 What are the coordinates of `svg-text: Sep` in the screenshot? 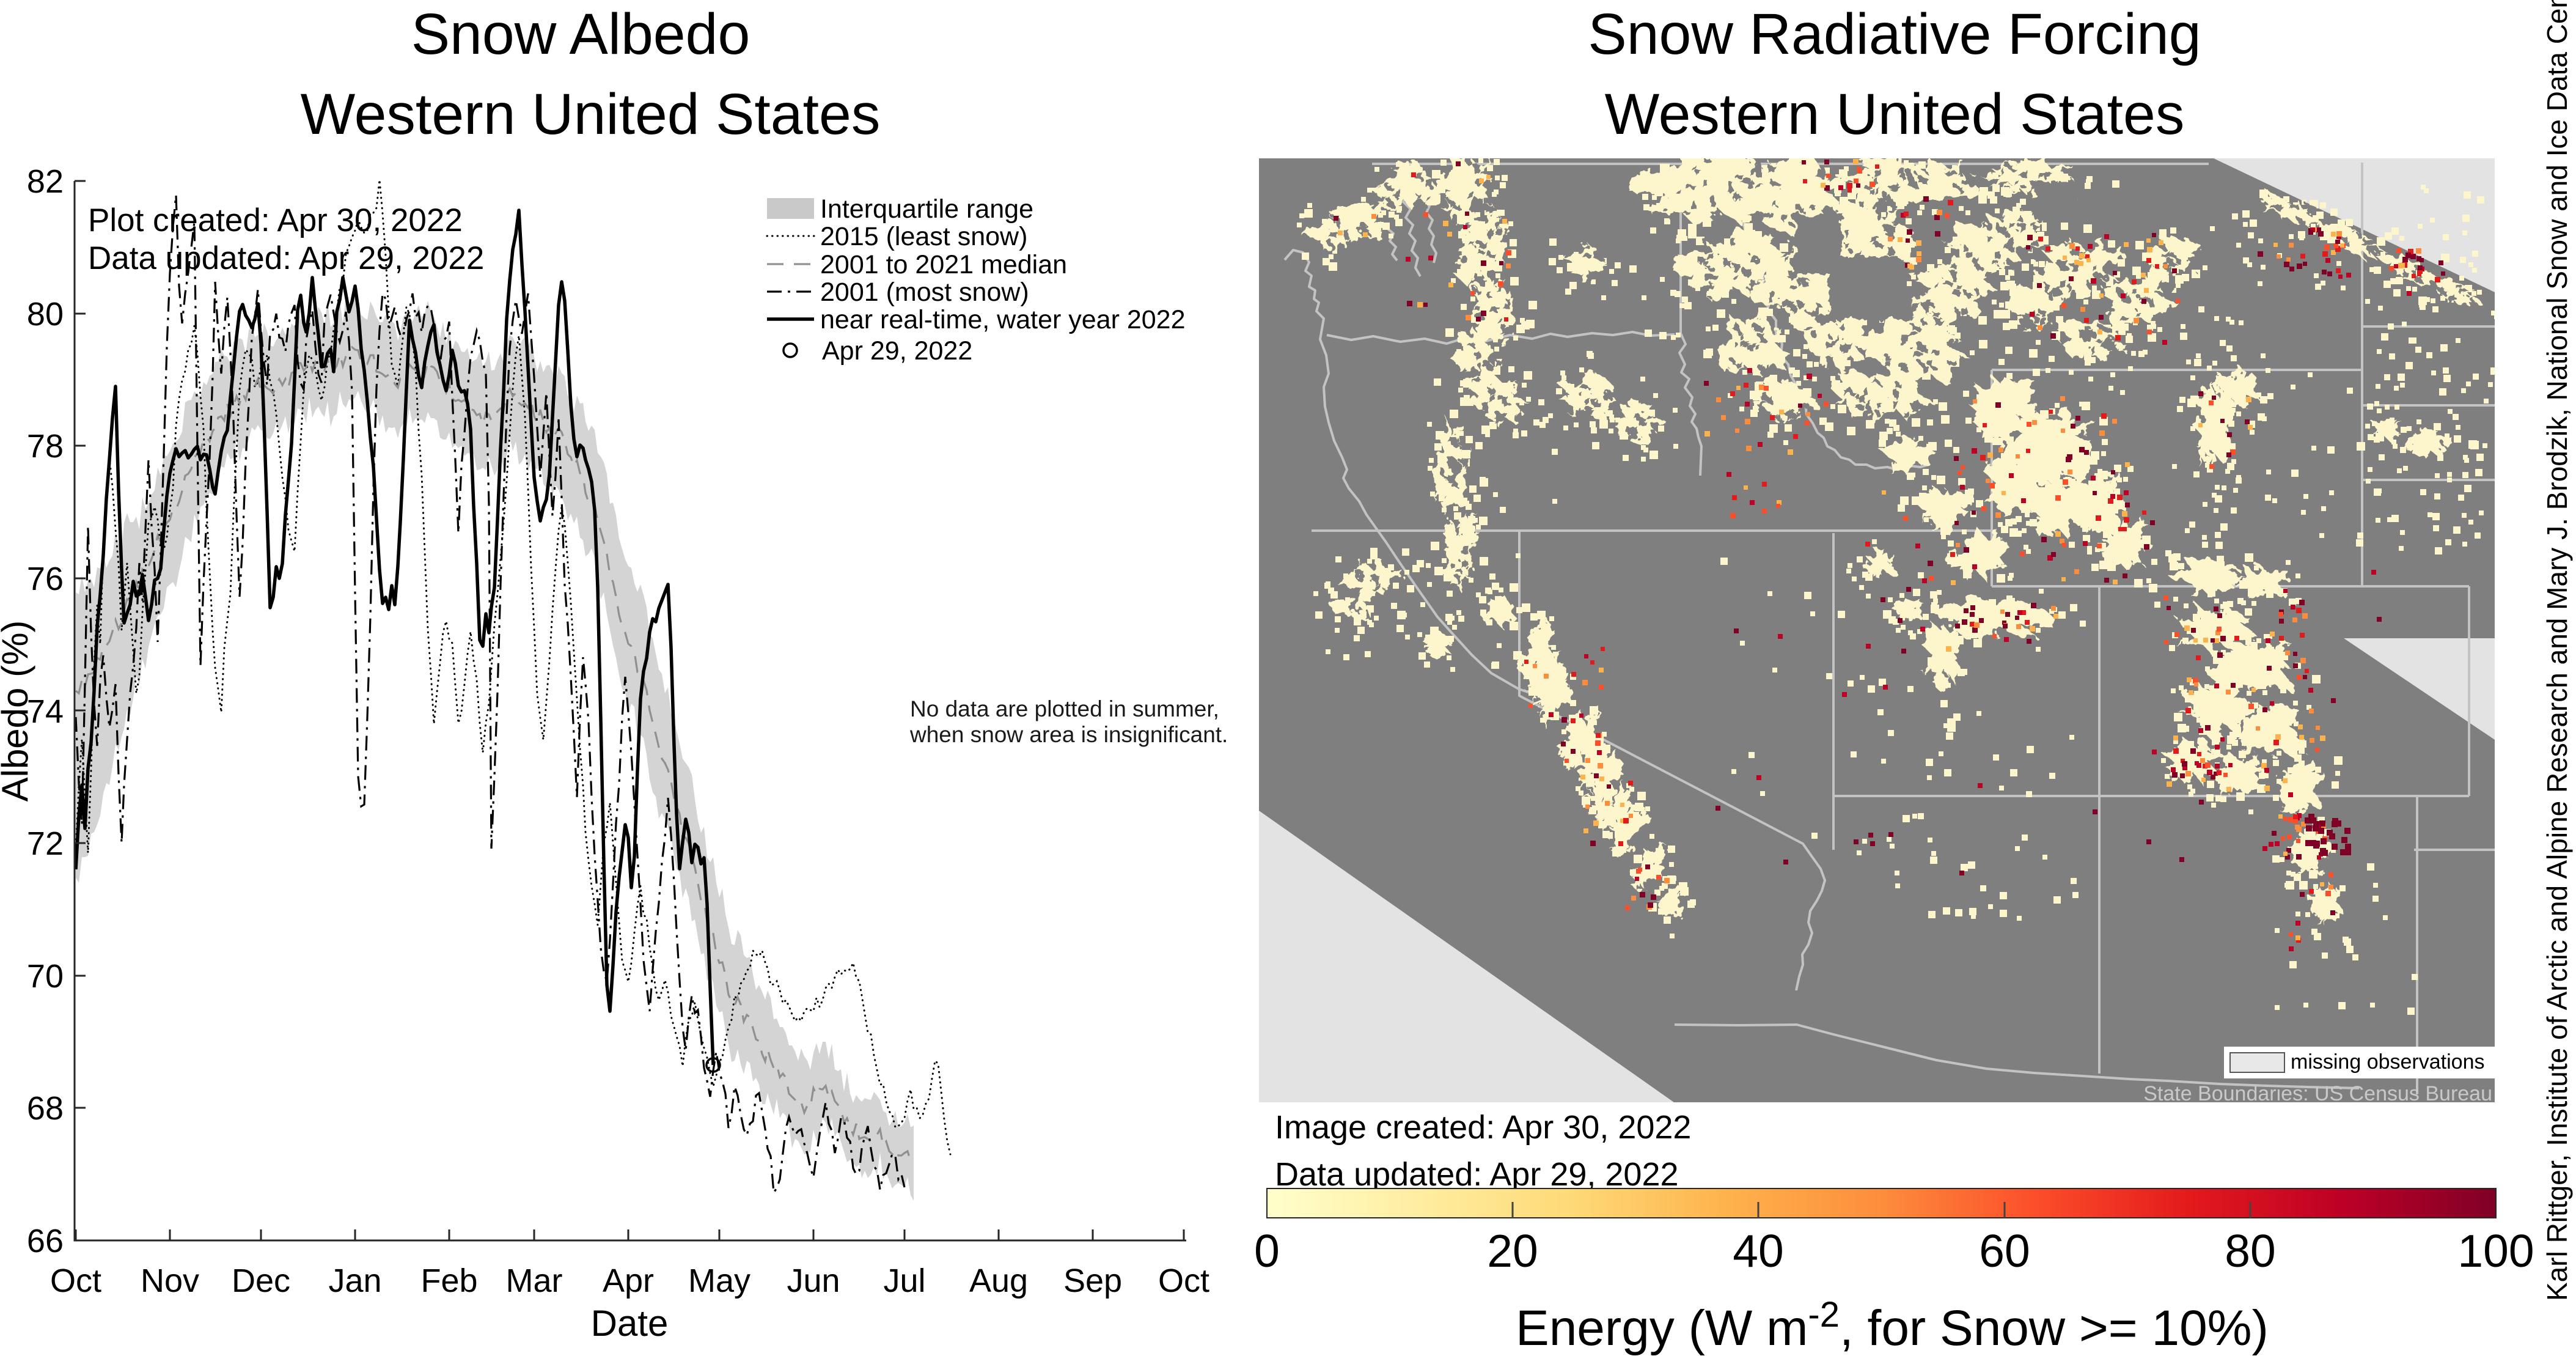 It's located at (1092, 1280).